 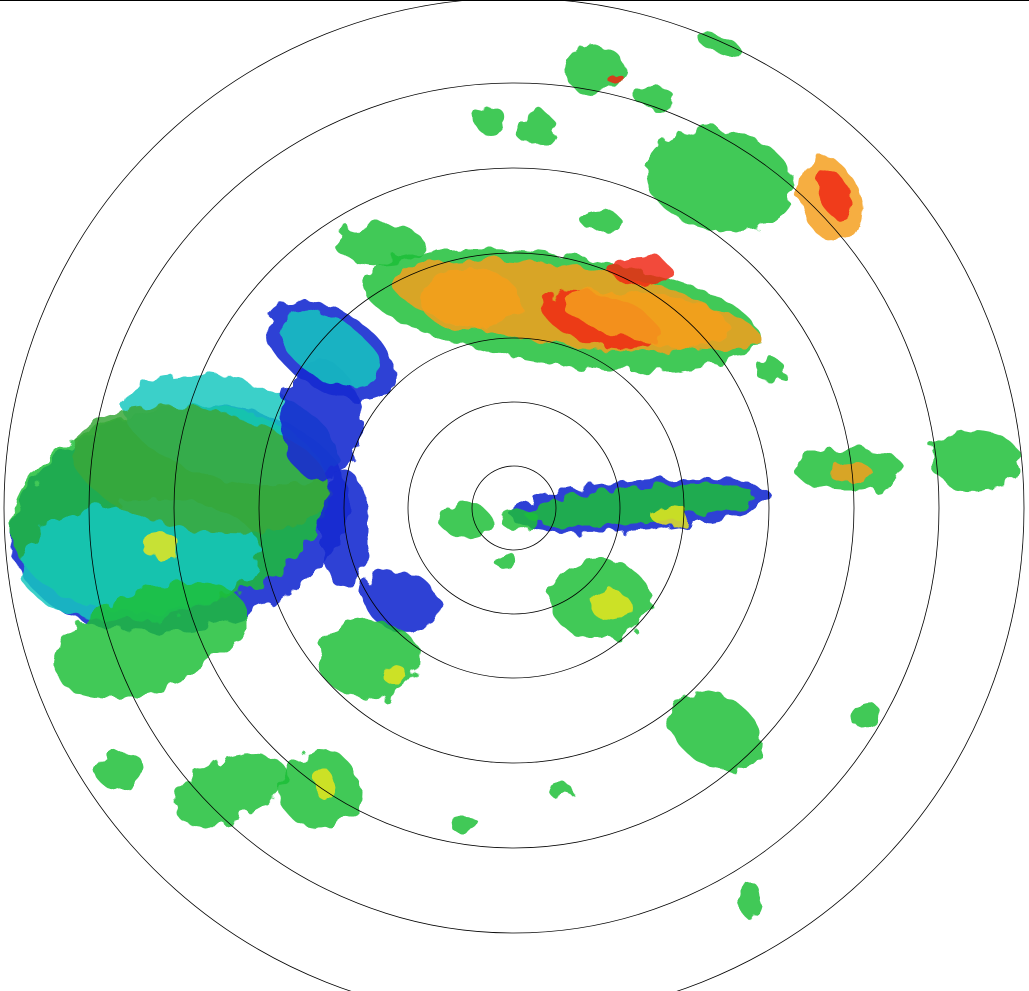 What do you see at coordinates (514, 0) in the screenshot?
I see `top-border` at bounding box center [514, 0].